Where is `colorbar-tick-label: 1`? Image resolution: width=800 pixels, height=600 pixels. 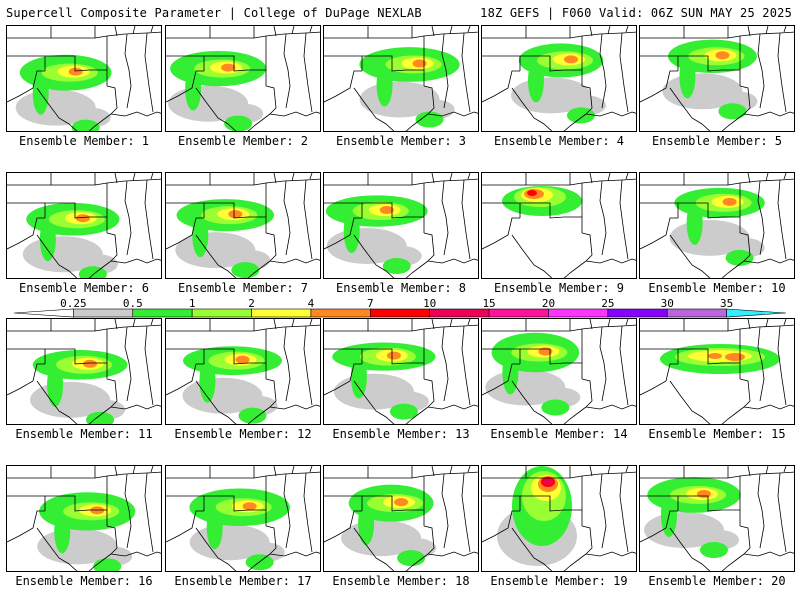
colorbar-tick-label: 1 is located at coordinates (192, 303).